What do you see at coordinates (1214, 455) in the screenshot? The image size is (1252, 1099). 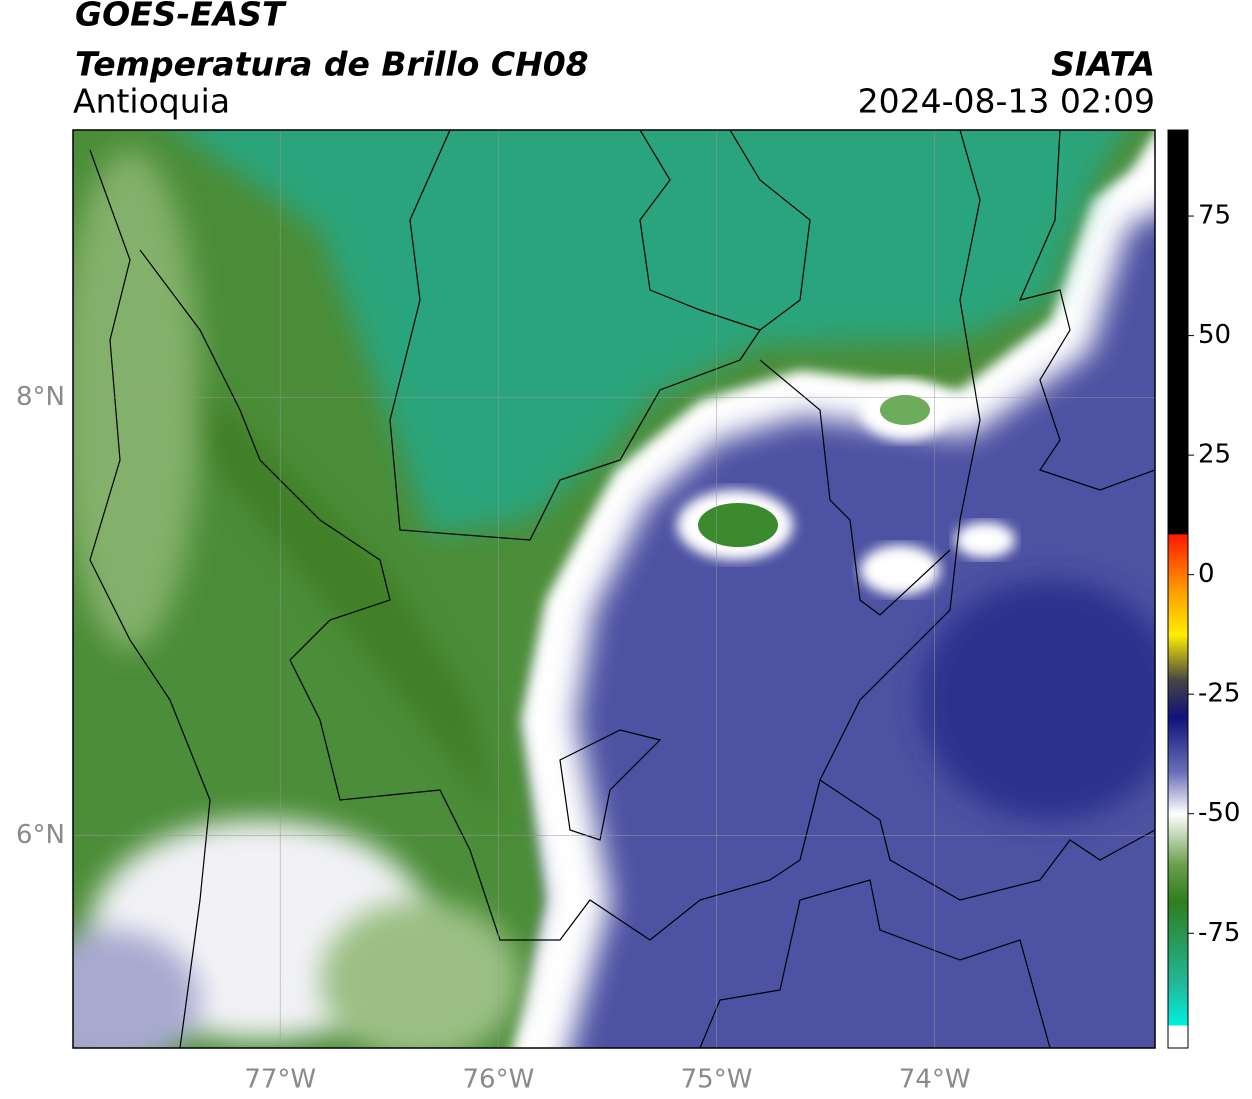 I see `colorbar-tick-label: 25` at bounding box center [1214, 455].